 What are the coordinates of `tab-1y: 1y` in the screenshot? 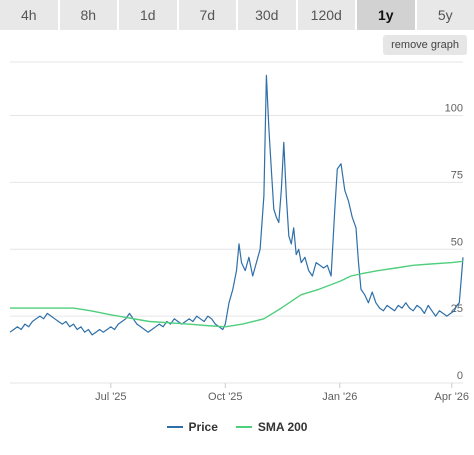 It's located at (387, 15).